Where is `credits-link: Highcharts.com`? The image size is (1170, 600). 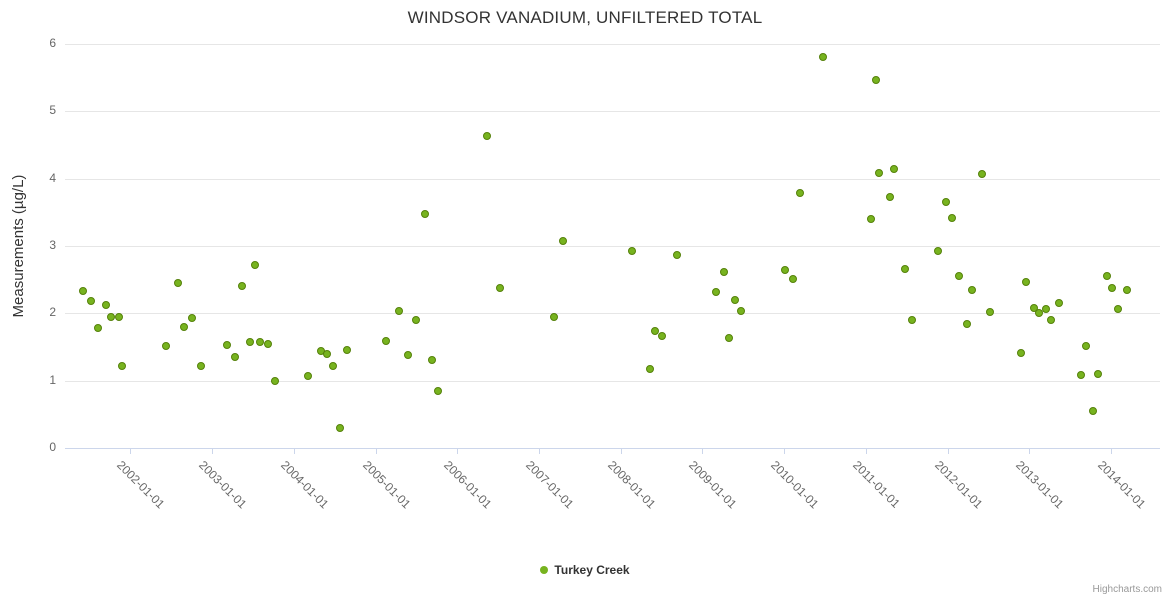 credits-link: Highcharts.com is located at coordinates (1127, 589).